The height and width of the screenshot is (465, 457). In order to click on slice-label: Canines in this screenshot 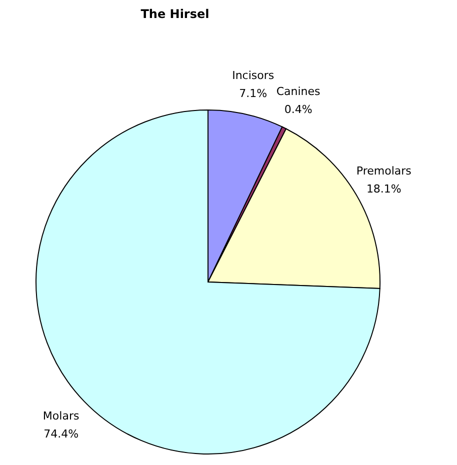, I will do `click(298, 91)`.